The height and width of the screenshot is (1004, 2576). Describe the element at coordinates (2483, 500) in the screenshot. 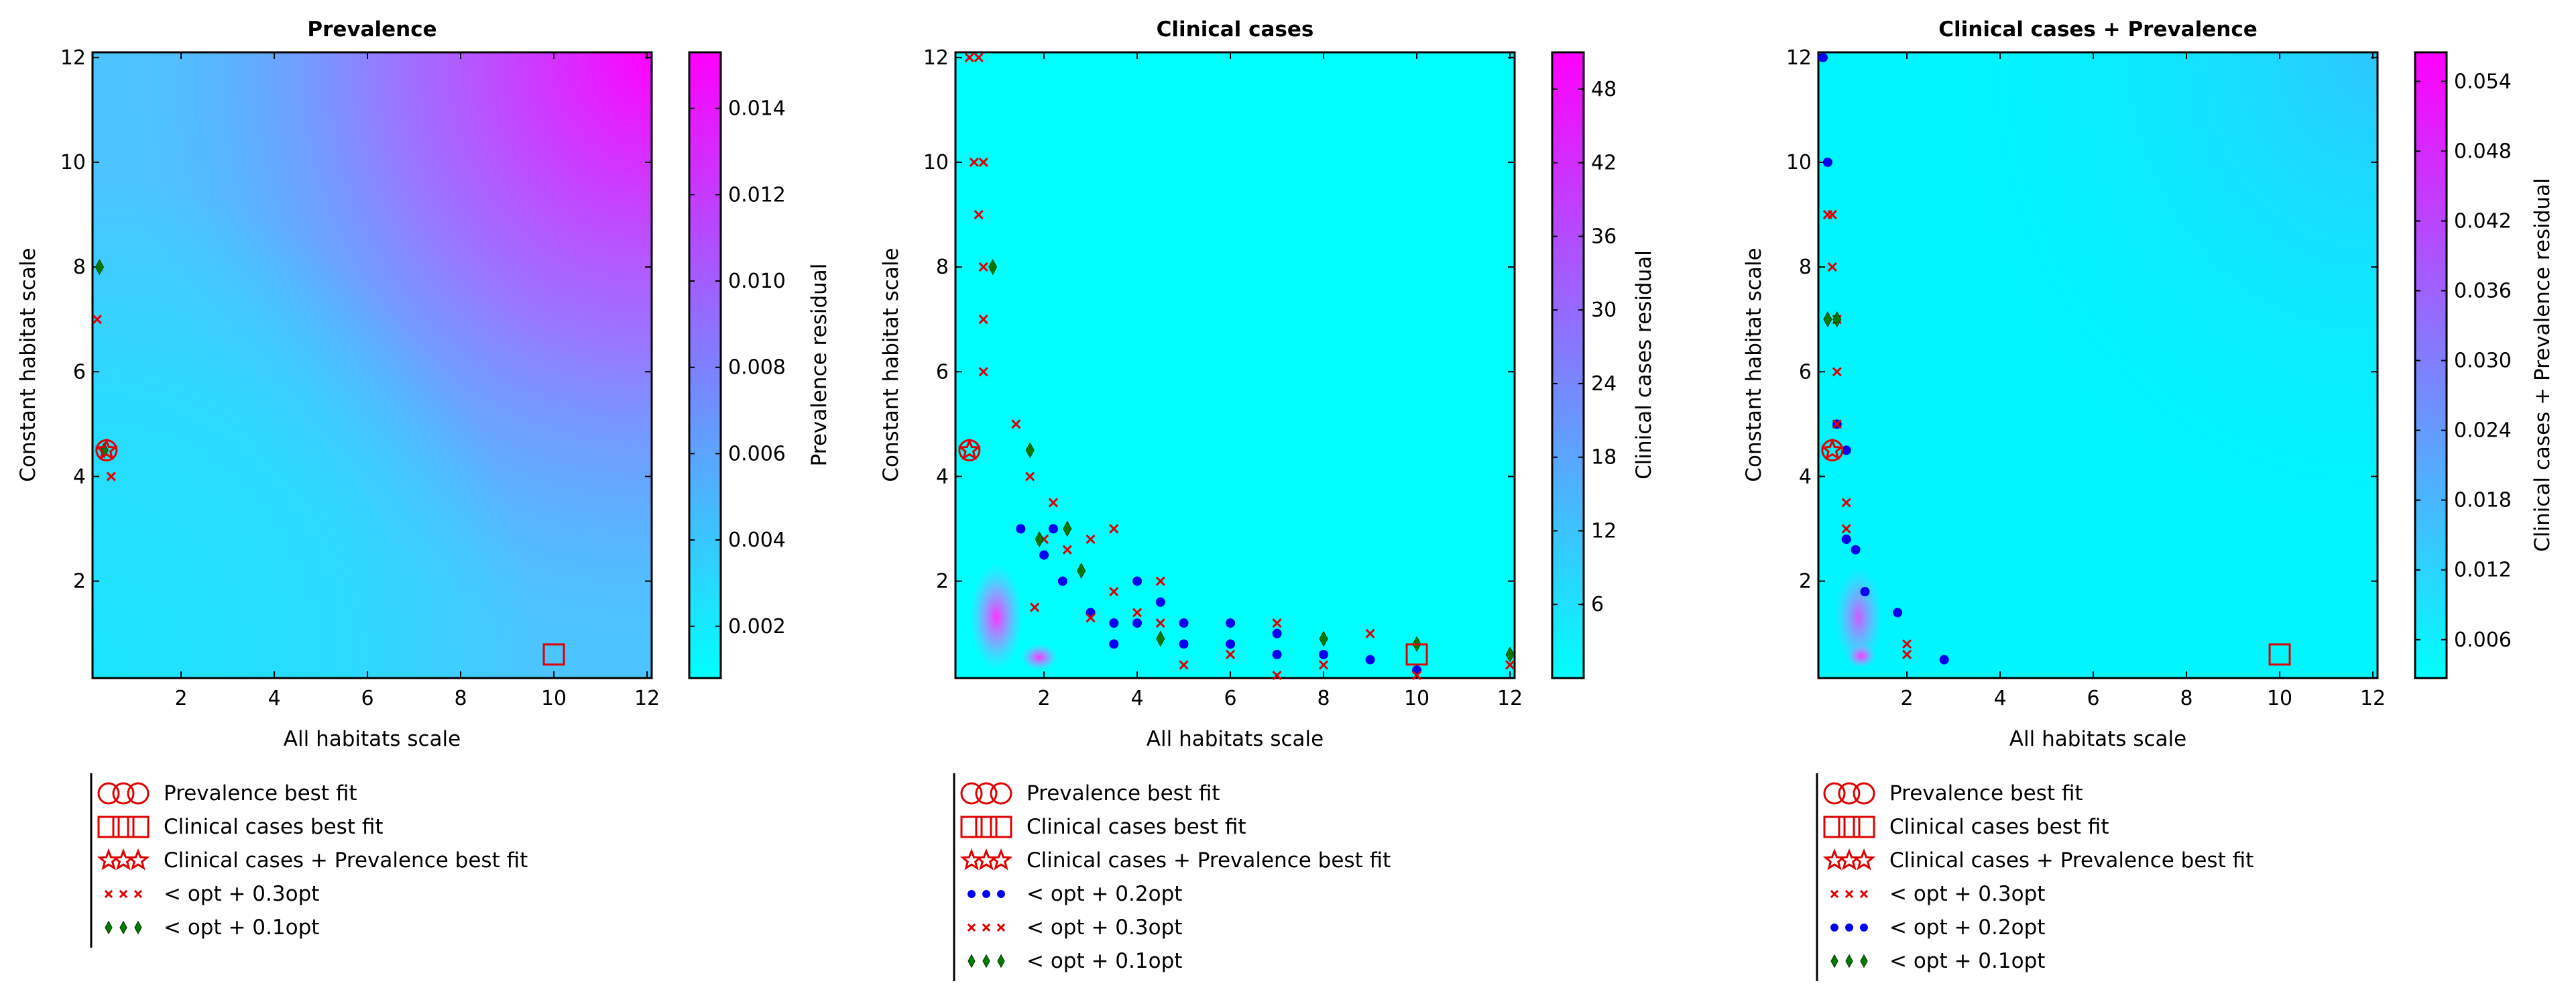

I see `colorbar-tick-label: 0.018` at that location.